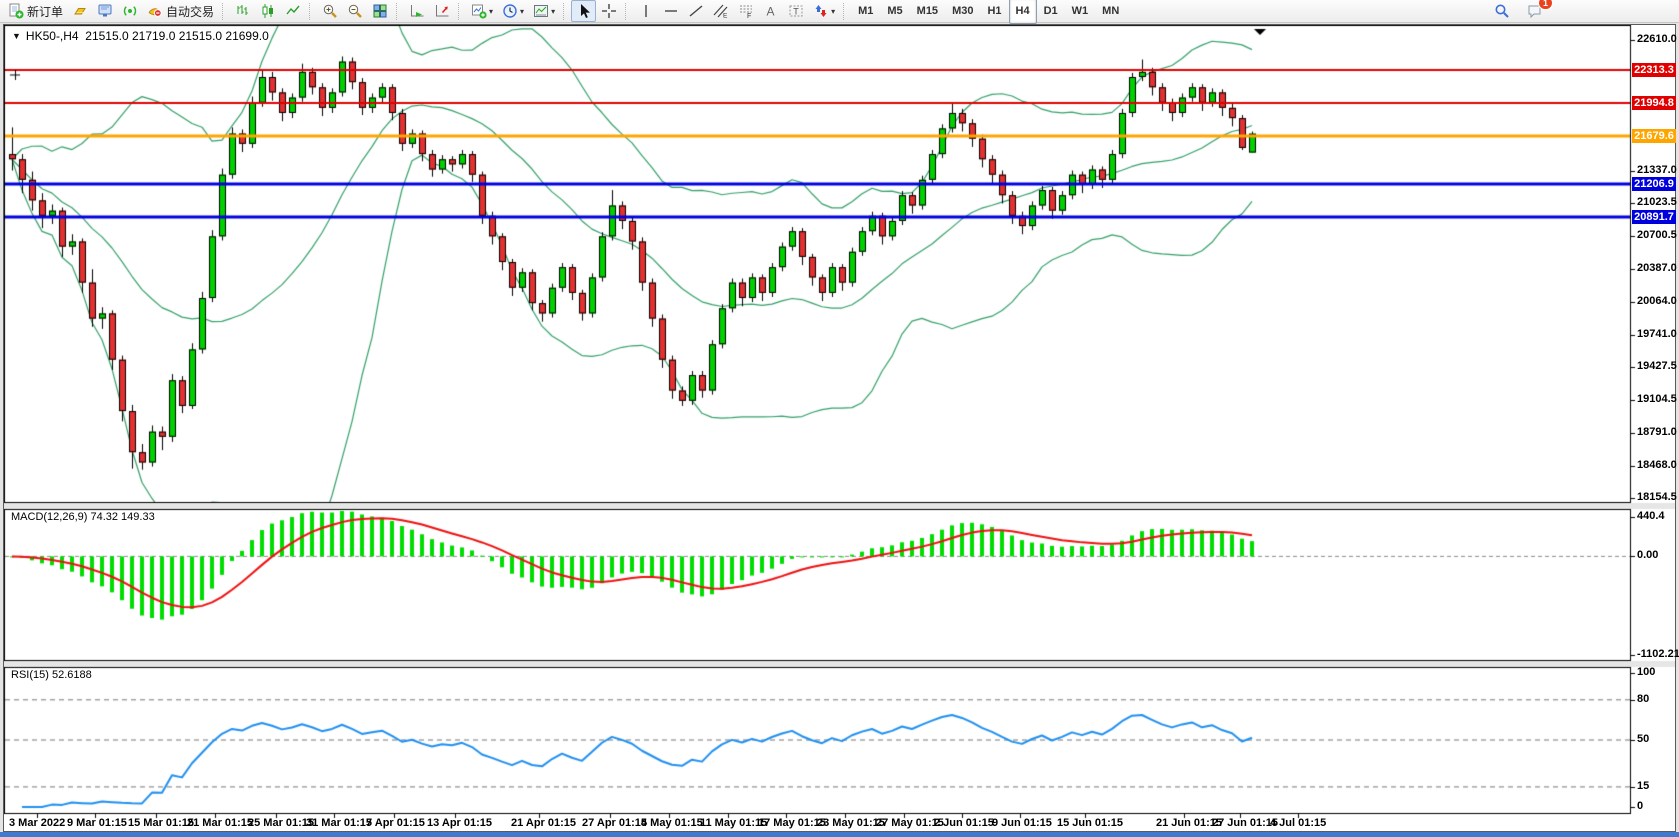 This screenshot has height=837, width=1679. I want to click on tile-windows-button, so click(379, 11).